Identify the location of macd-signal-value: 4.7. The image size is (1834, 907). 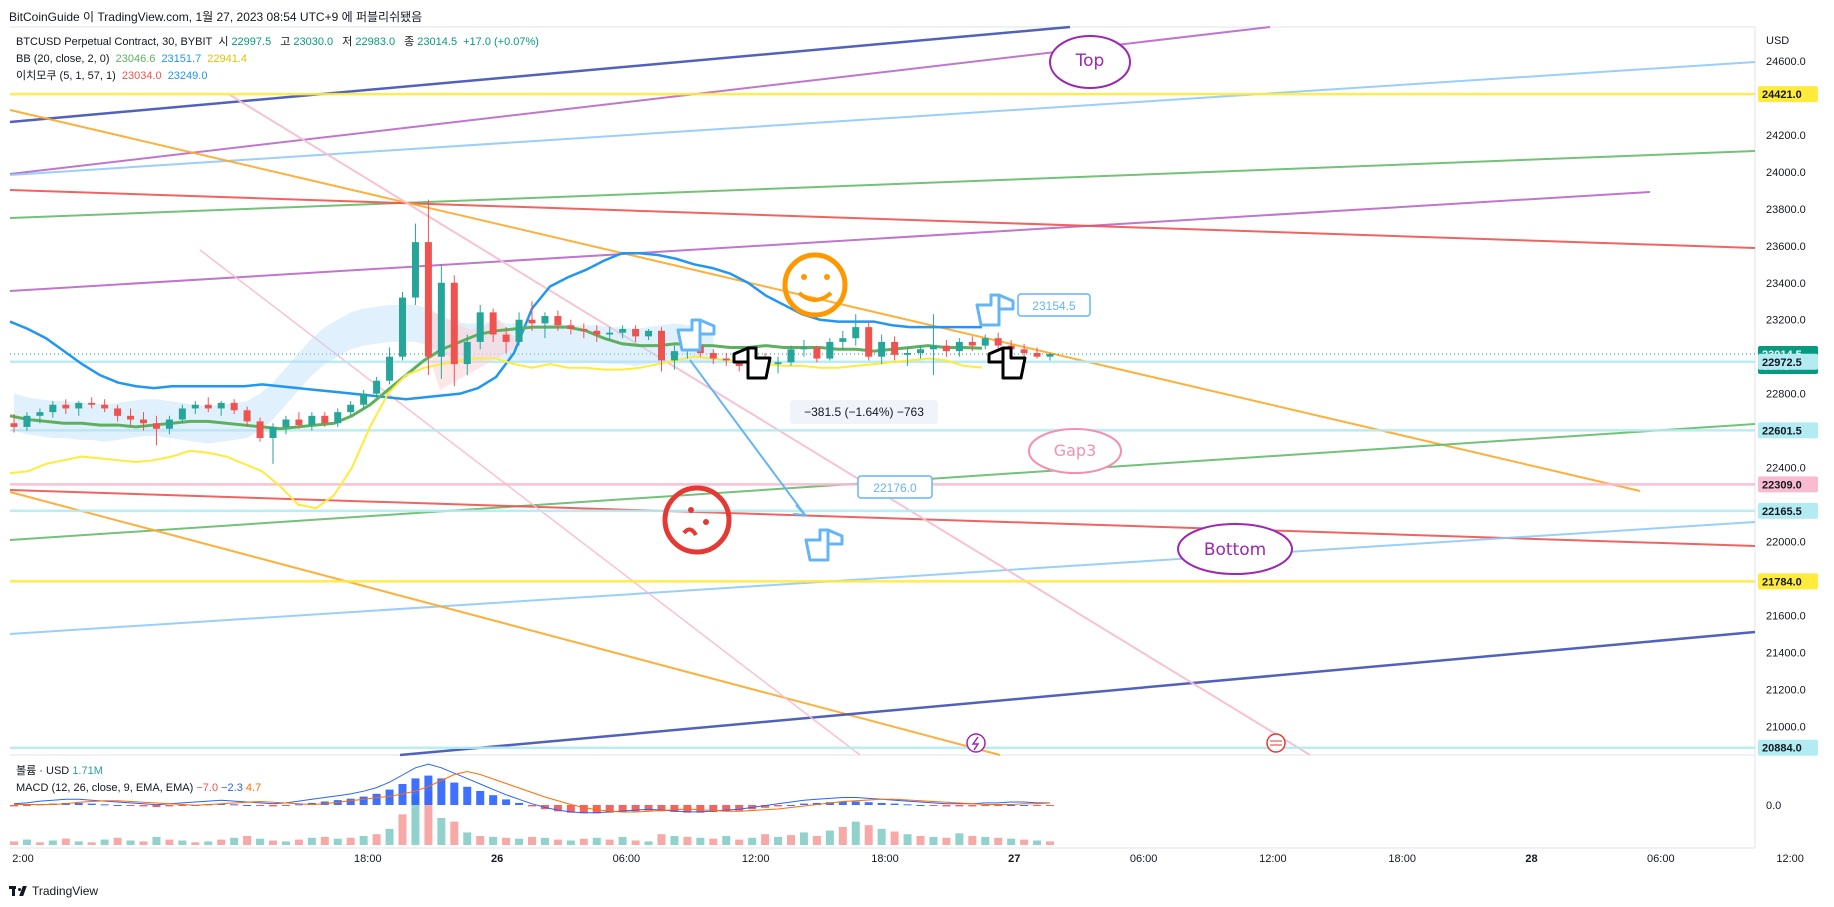
(253, 788).